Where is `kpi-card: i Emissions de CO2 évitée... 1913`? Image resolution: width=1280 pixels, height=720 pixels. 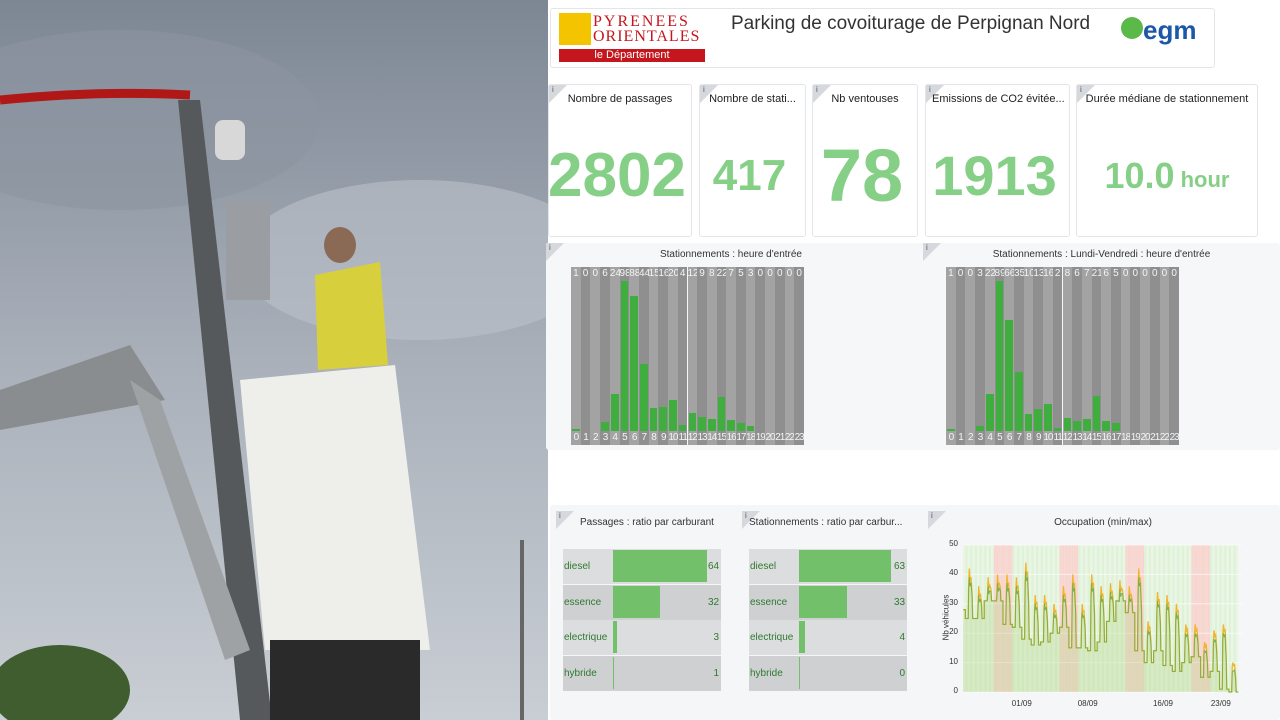 kpi-card: i Emissions de CO2 évitée... 1913 is located at coordinates (997, 160).